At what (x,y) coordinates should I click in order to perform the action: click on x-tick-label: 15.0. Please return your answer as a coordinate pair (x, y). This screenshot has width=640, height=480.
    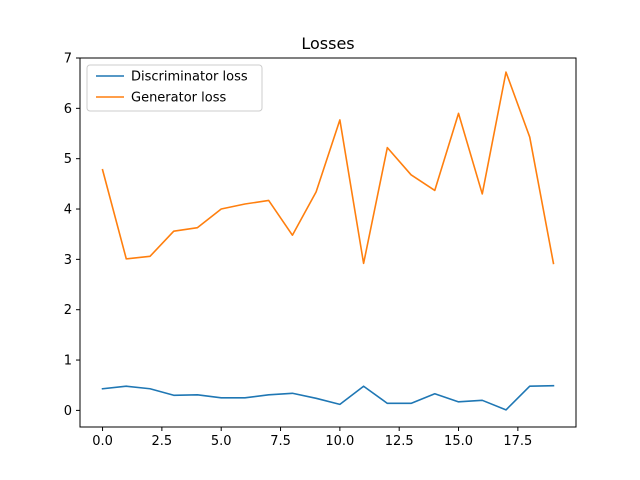
    Looking at the image, I should click on (458, 441).